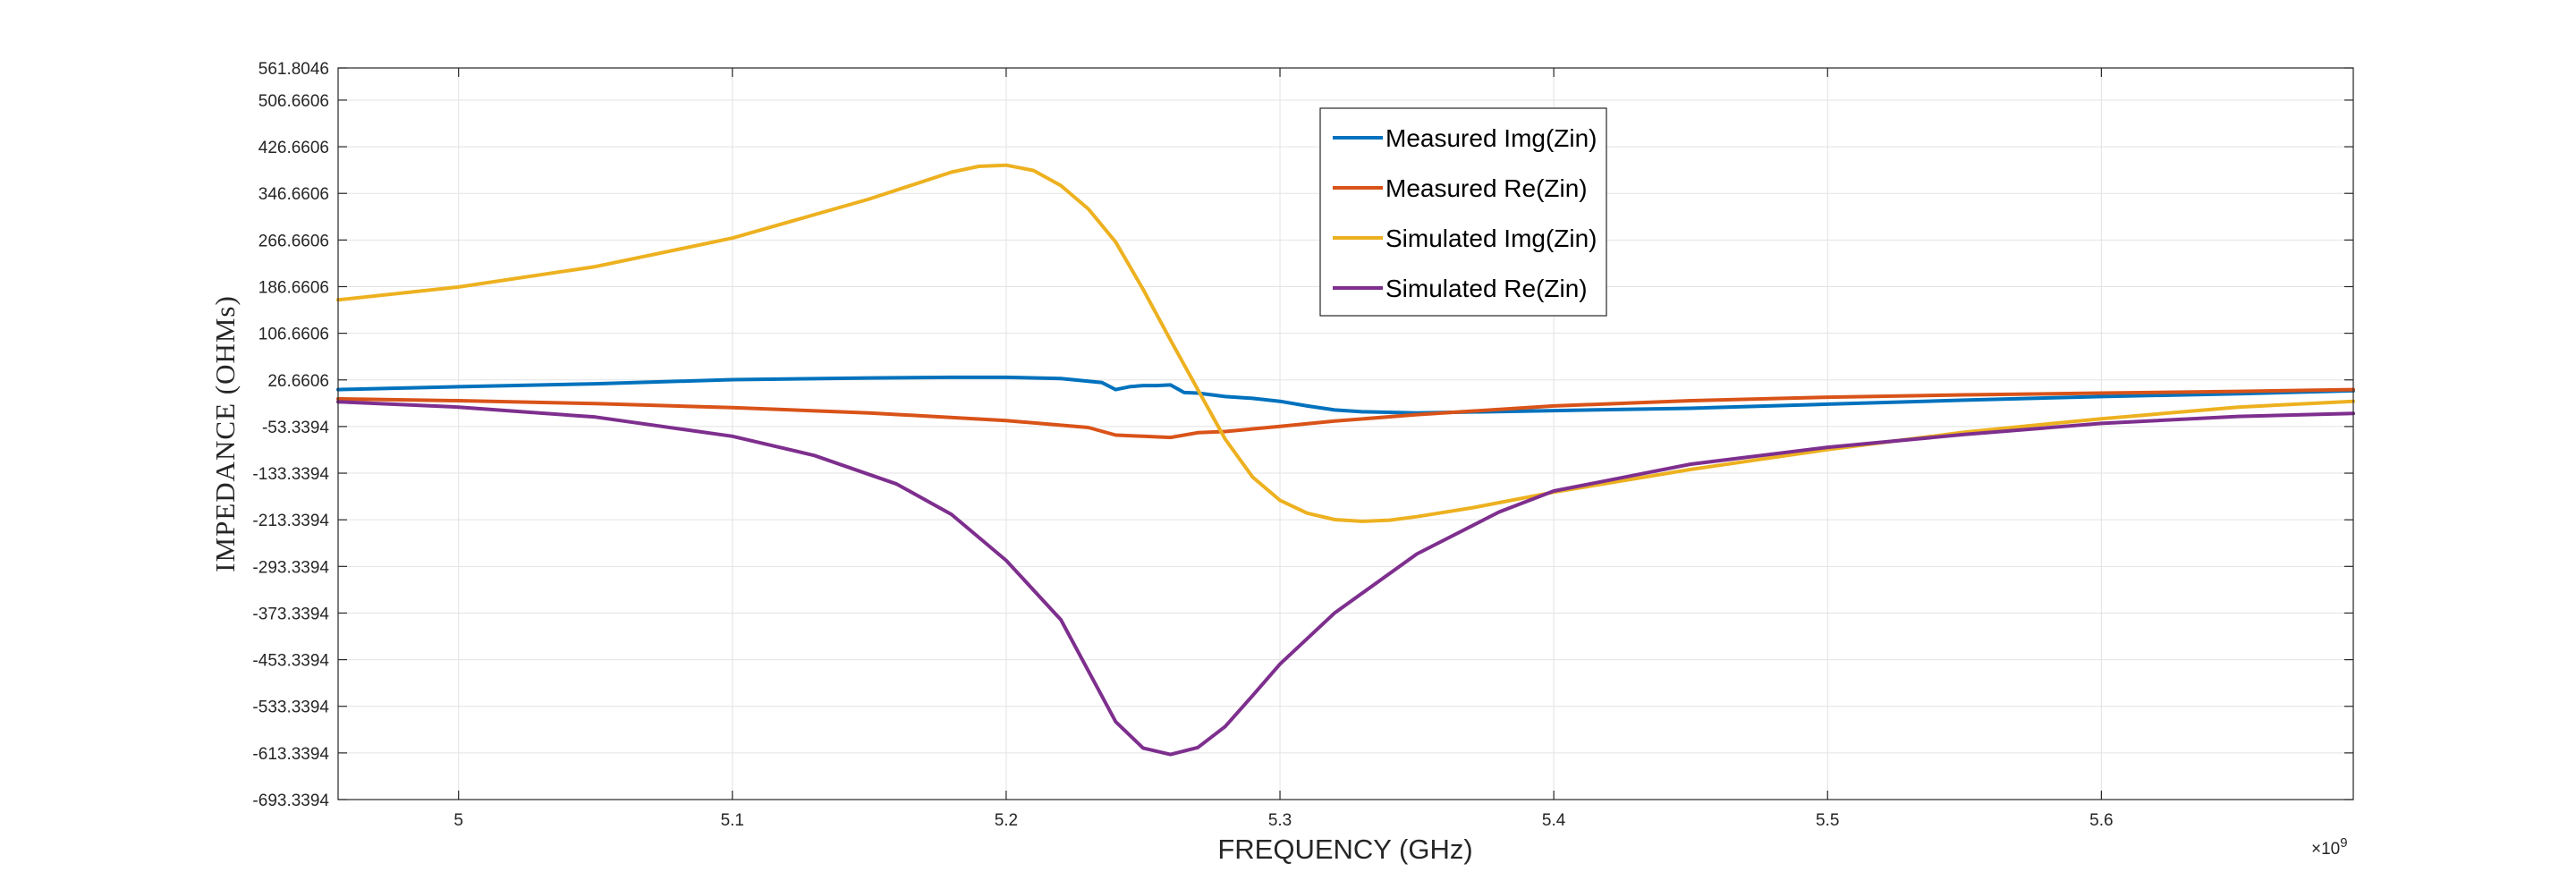 This screenshot has width=2576, height=889. What do you see at coordinates (293, 335) in the screenshot?
I see `y-tick-label: 106.6606` at bounding box center [293, 335].